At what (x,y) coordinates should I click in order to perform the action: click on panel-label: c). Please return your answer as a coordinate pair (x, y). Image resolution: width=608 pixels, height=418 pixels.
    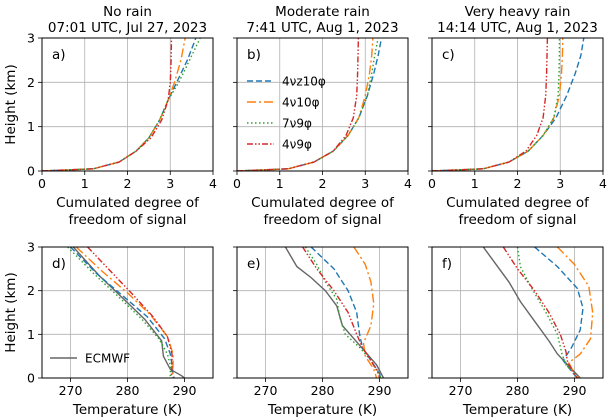
    Looking at the image, I should click on (448, 55).